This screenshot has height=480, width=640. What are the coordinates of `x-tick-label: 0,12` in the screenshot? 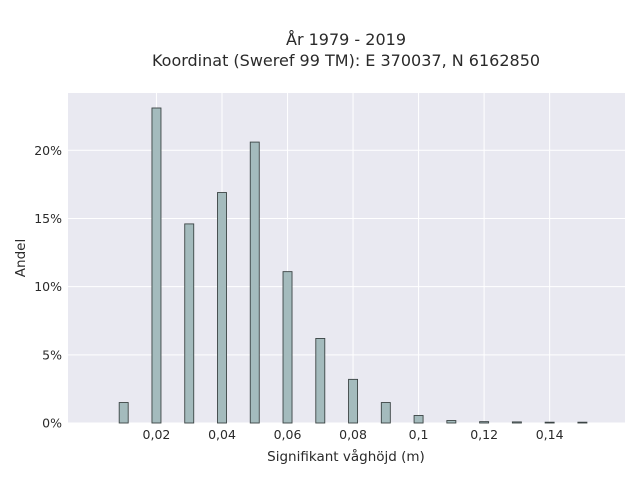 It's located at (484, 434).